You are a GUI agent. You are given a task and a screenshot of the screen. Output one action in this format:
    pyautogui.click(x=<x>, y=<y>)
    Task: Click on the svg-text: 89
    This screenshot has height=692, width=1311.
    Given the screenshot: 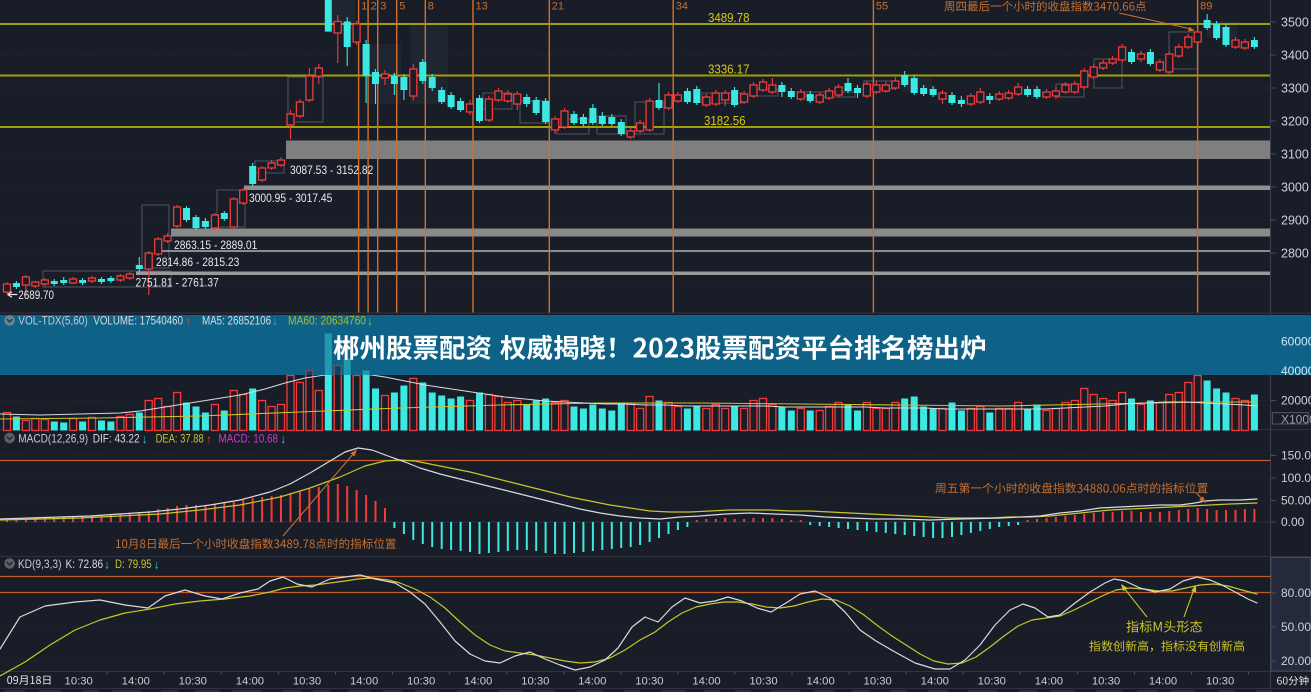 What is the action you would take?
    pyautogui.click(x=1206, y=7)
    